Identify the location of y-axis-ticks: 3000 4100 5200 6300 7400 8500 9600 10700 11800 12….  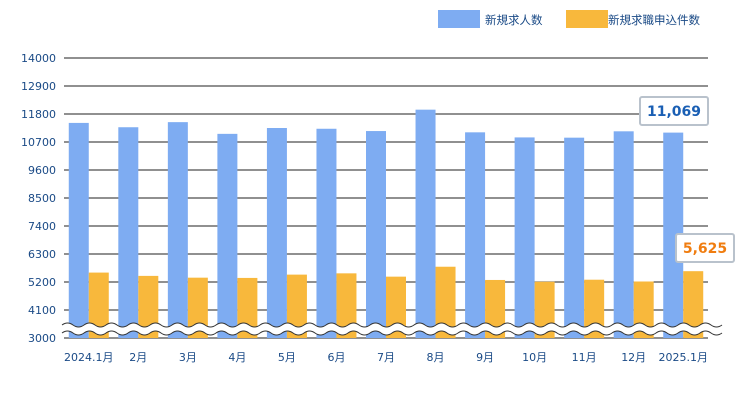
(38, 198).